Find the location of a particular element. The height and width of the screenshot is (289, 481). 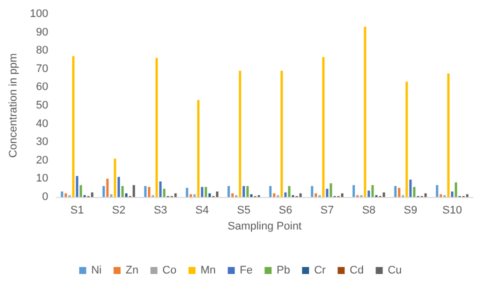

x-tick-label: S5 is located at coordinates (244, 210).